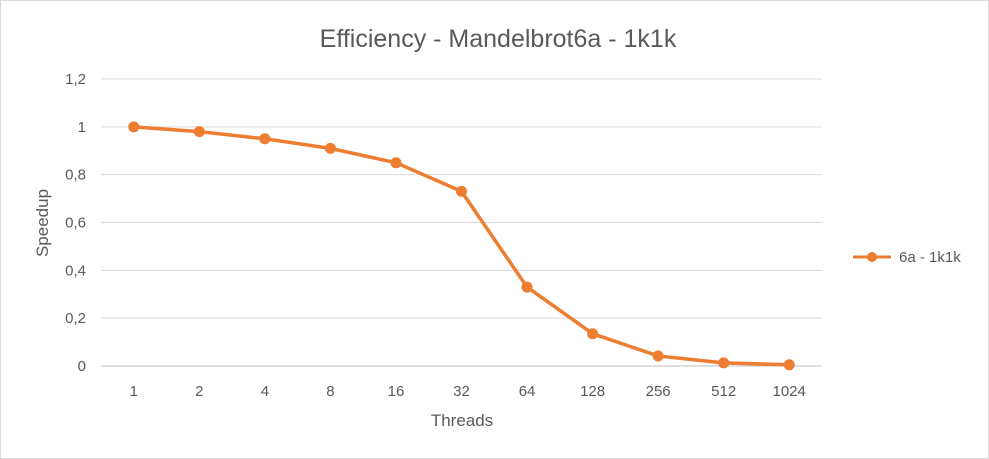 The width and height of the screenshot is (989, 459). I want to click on x-tick-label: 256, so click(658, 391).